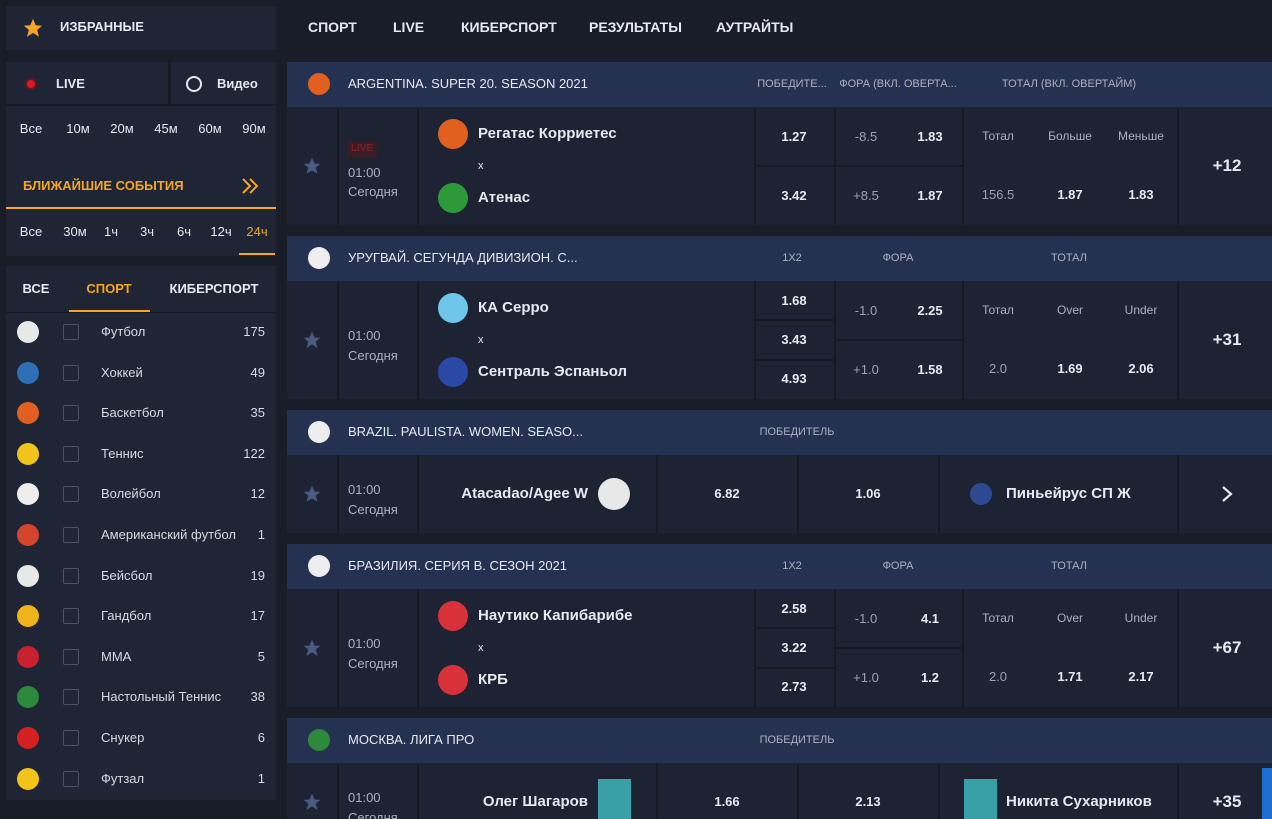 This screenshot has height=819, width=1272. What do you see at coordinates (122, 372) in the screenshot?
I see `sport-name: Хоккей` at bounding box center [122, 372].